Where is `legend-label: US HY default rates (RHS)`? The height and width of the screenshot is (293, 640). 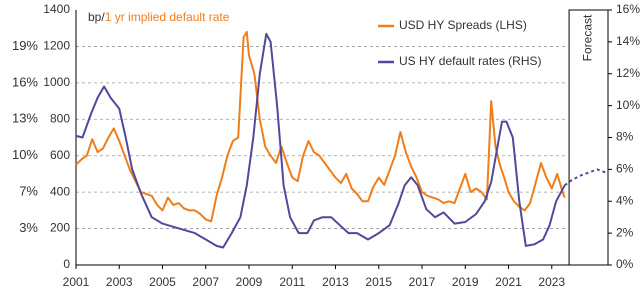
legend-label: US HY default rates (RHS) is located at coordinates (470, 61).